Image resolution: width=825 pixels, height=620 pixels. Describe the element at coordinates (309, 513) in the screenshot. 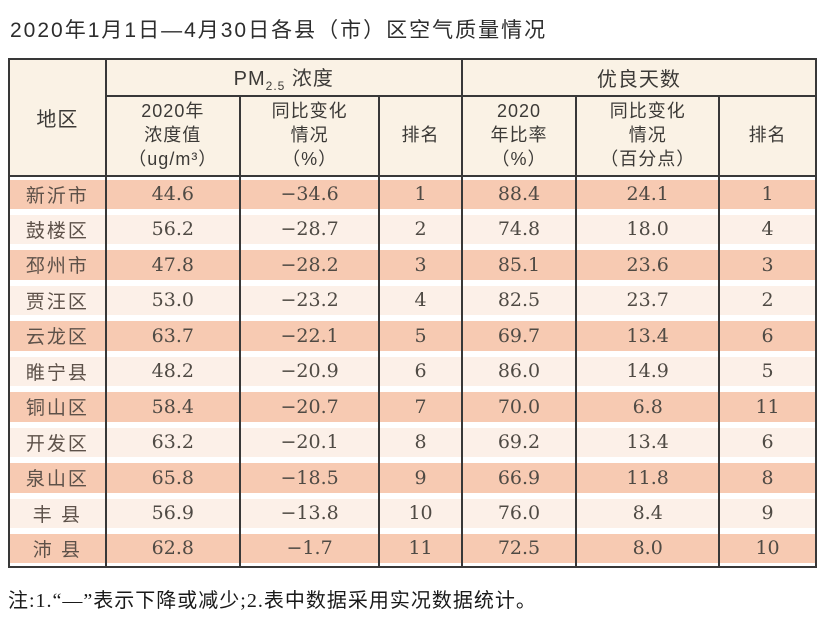

I see `pm-change-cell: −13.8` at that location.